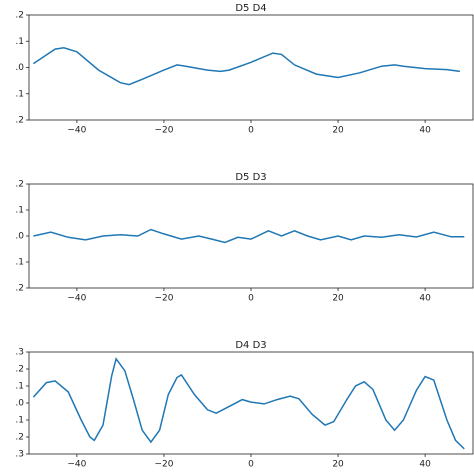 The image size is (474, 474). Describe the element at coordinates (250, 177) in the screenshot. I see `chart-title: D5 D3` at that location.